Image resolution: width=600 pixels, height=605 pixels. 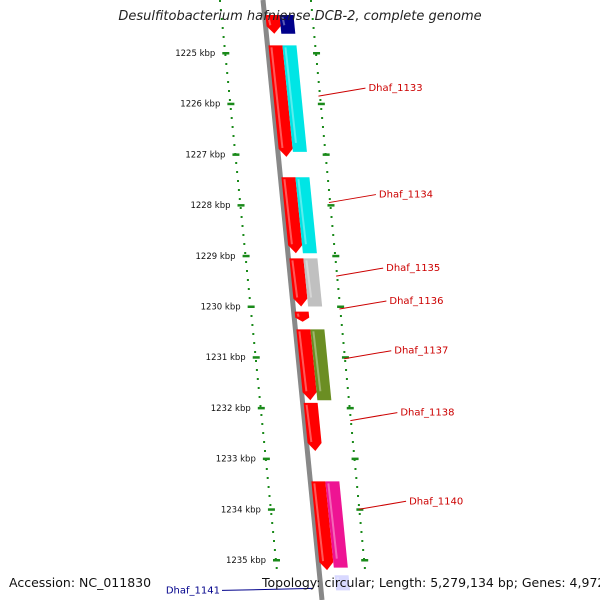 What do you see at coordinates (436, 501) in the screenshot?
I see `gene-label-dhaf_1140: Dhaf_1140` at bounding box center [436, 501].